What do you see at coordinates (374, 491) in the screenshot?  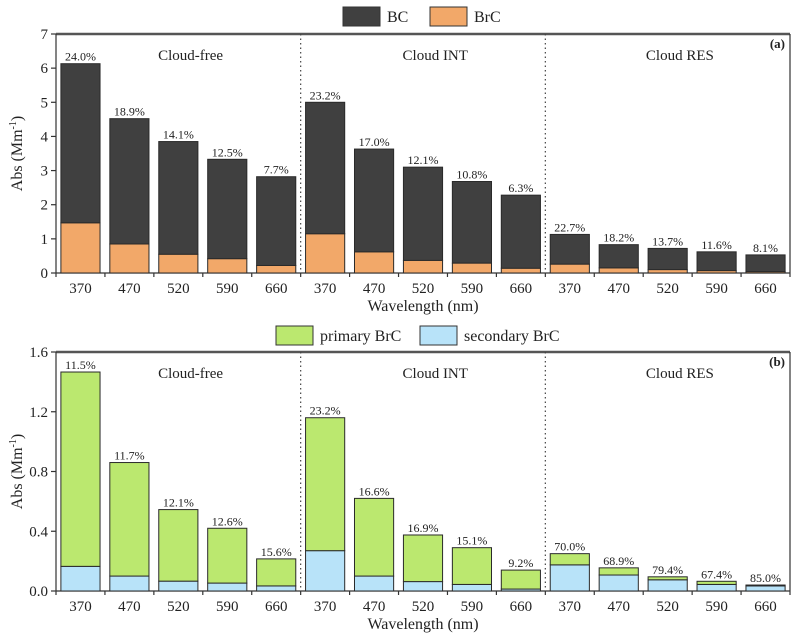 I see `bar-data-label: 16.6%` at bounding box center [374, 491].